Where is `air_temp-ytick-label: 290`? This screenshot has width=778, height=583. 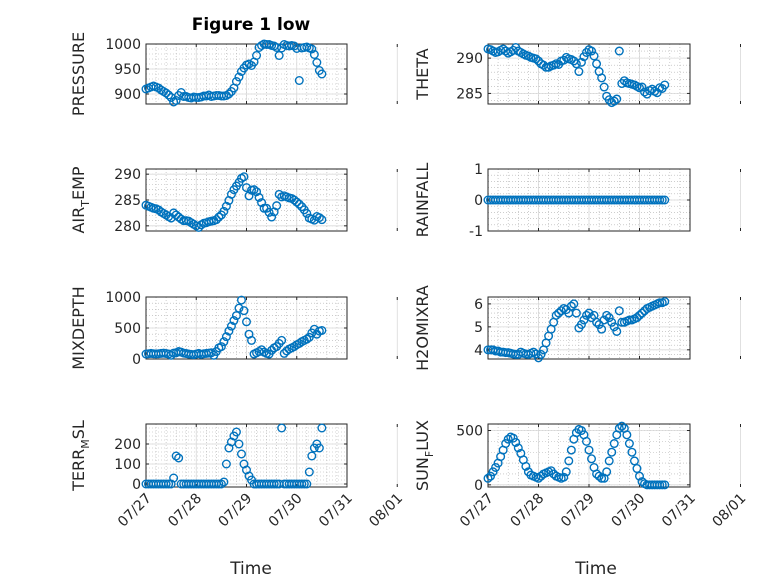 air_temp-ytick-label: 290 is located at coordinates (127, 175).